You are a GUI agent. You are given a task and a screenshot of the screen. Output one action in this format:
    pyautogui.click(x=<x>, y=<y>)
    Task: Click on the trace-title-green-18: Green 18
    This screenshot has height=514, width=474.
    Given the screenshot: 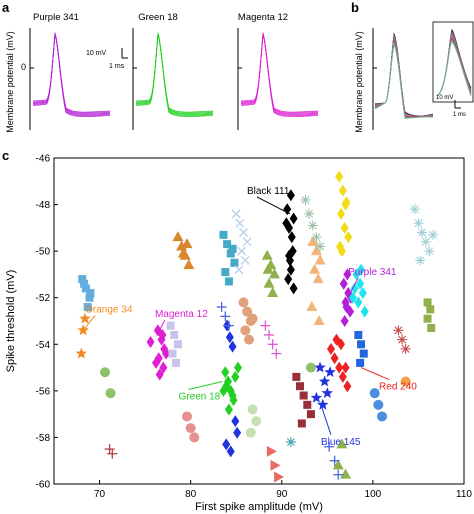 What is the action you would take?
    pyautogui.click(x=158, y=17)
    